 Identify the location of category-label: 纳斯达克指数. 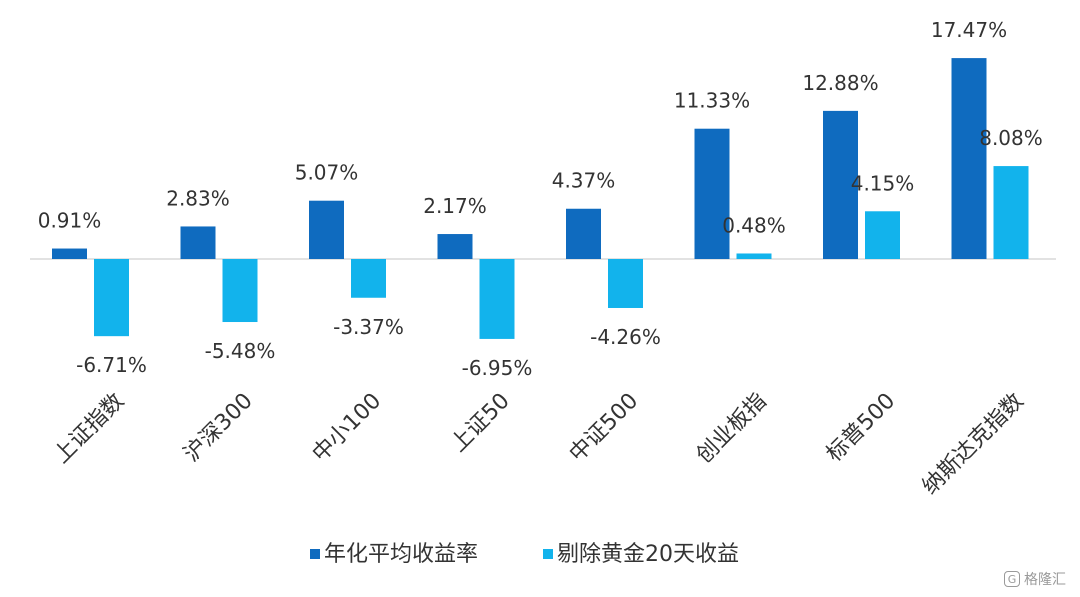
(973, 444).